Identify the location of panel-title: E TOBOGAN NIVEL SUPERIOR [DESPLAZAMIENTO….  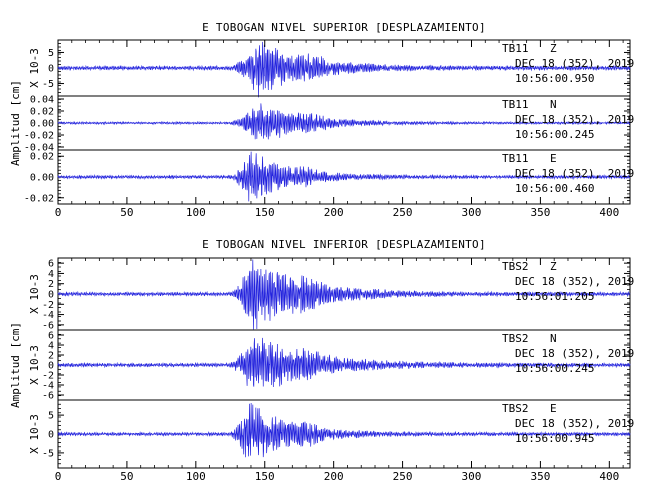
(344, 27).